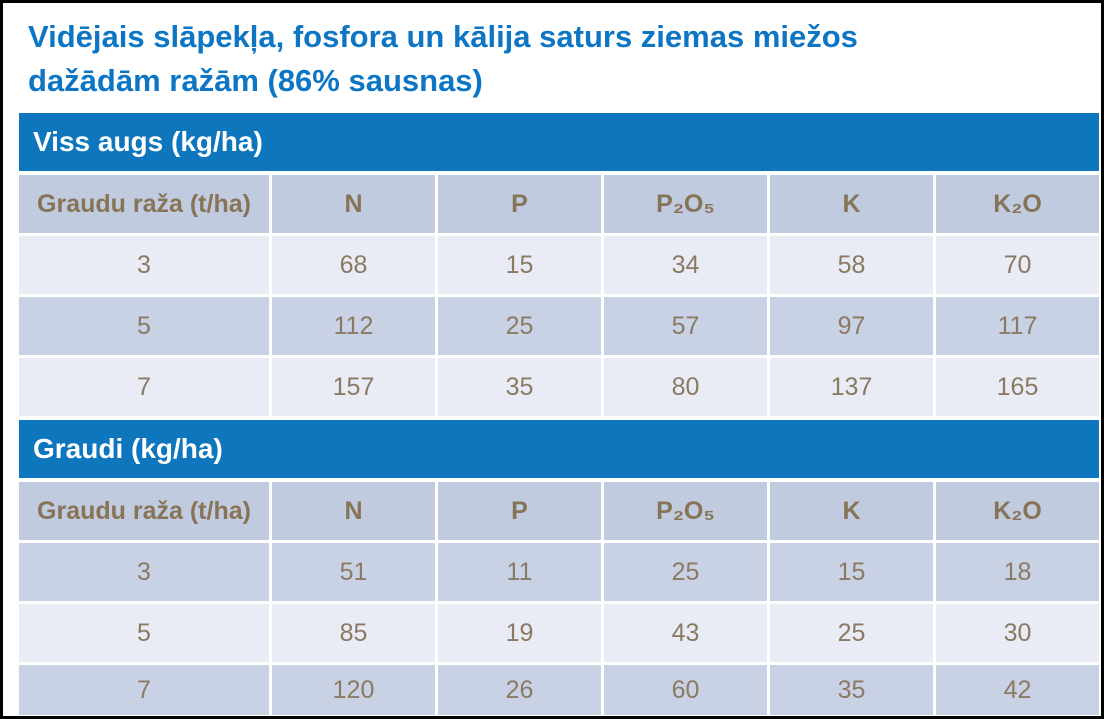 The width and height of the screenshot is (1104, 719). Describe the element at coordinates (1017, 387) in the screenshot. I see `data-cell: 165` at that location.